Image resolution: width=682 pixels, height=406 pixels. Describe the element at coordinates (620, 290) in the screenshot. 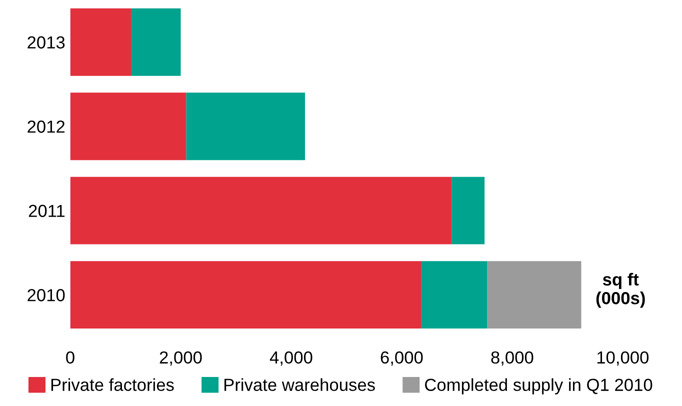

I see `annotation: sq ft (000s)` at that location.